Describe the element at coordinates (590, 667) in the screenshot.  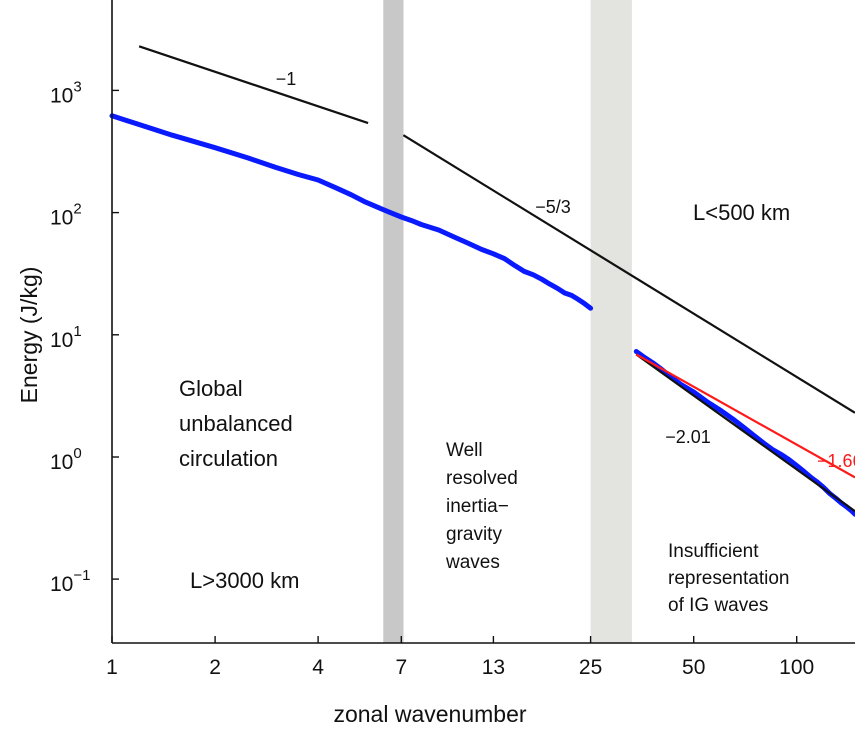
I see `x-tick-label-5: 25` at that location.